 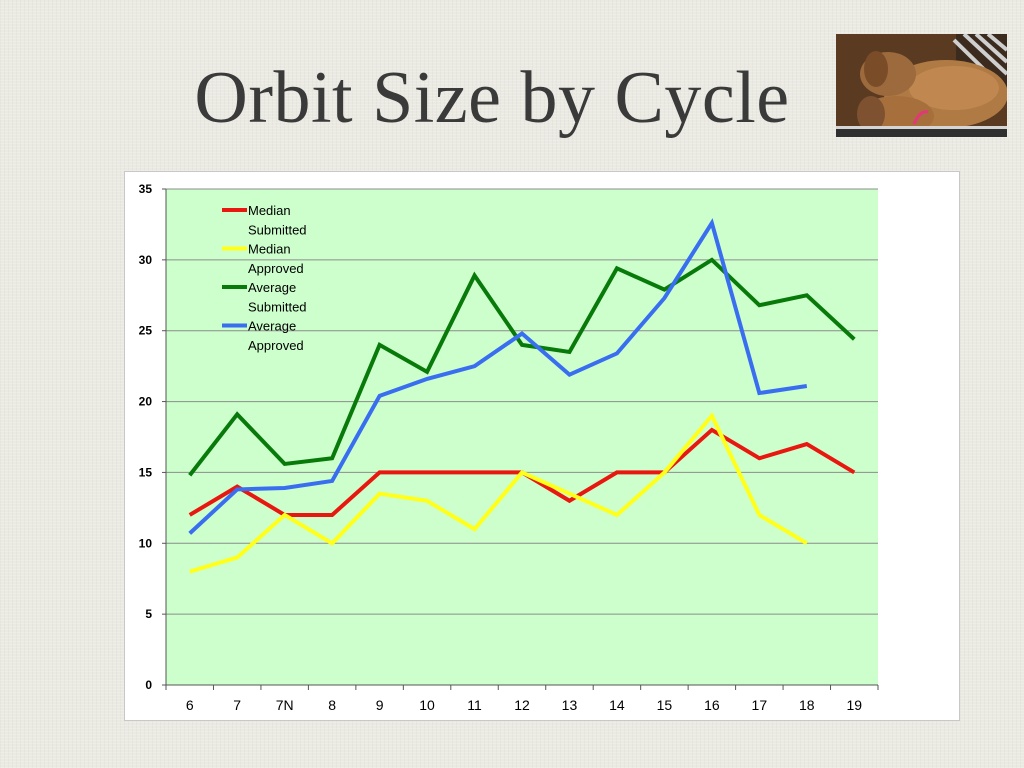 What do you see at coordinates (665, 705) in the screenshot?
I see `x-tick-label: 15` at bounding box center [665, 705].